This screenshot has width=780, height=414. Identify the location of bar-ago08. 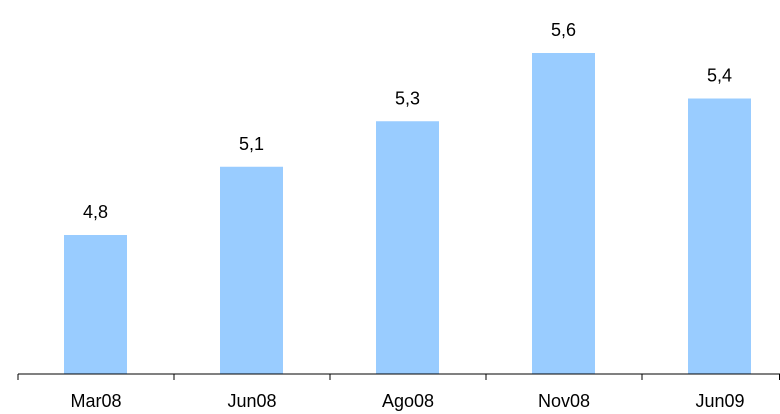
(407, 247).